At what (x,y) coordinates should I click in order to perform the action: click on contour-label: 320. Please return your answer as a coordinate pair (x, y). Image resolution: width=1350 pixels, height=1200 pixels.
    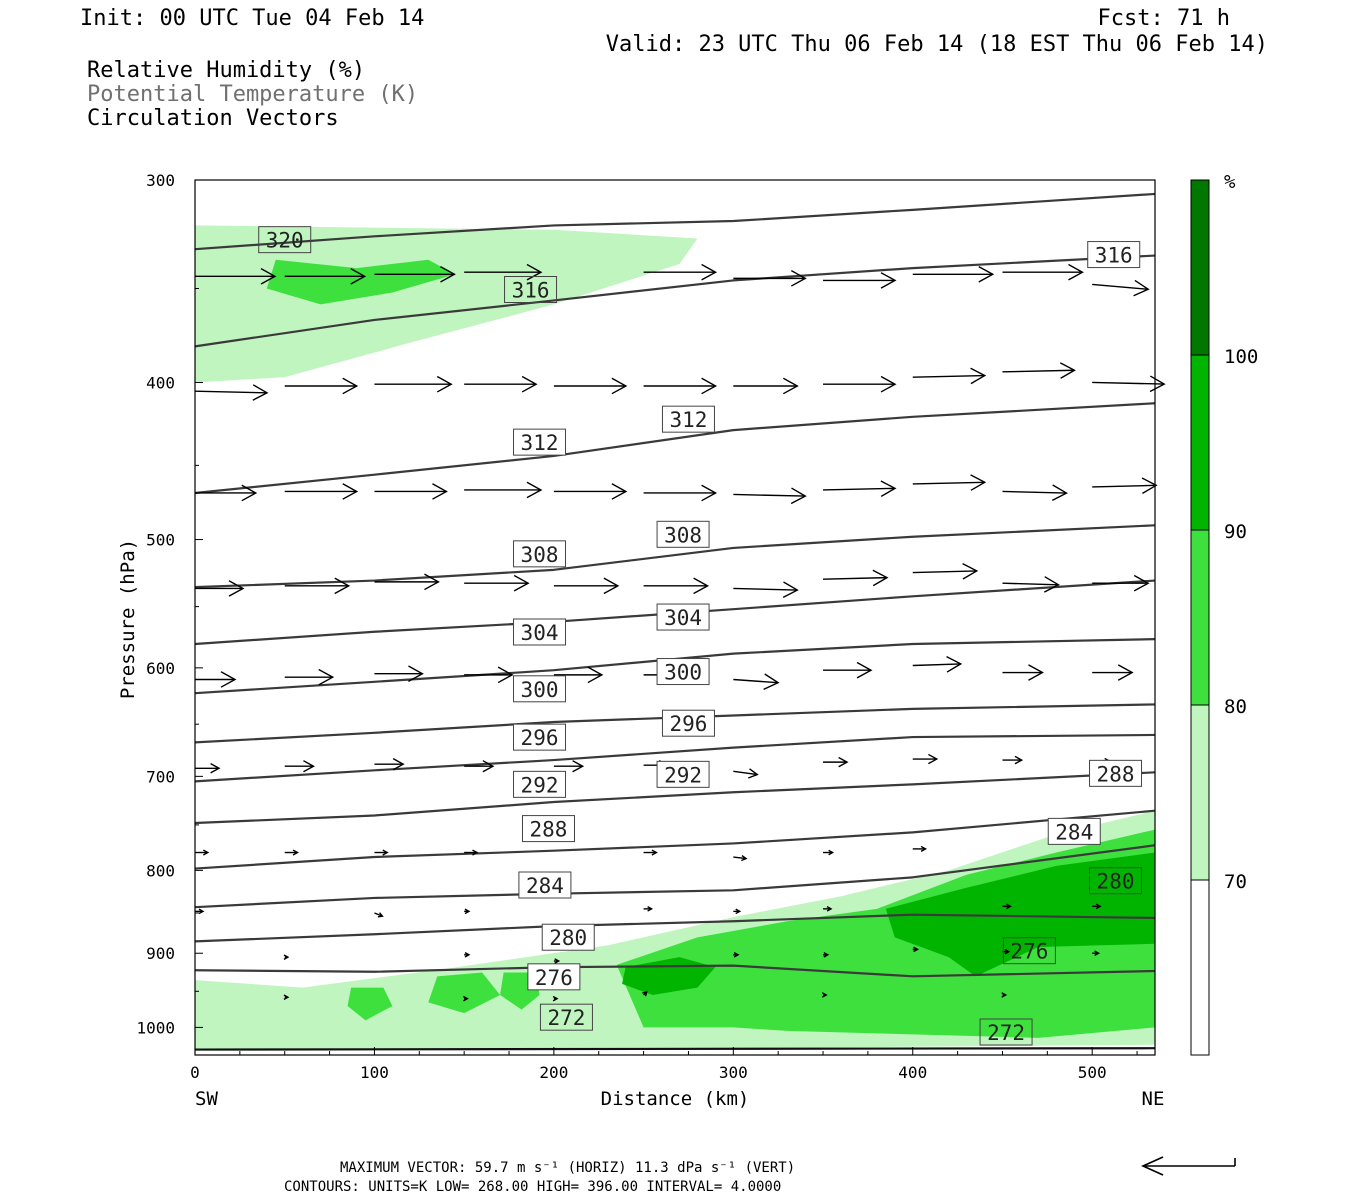
    Looking at the image, I should click on (285, 240).